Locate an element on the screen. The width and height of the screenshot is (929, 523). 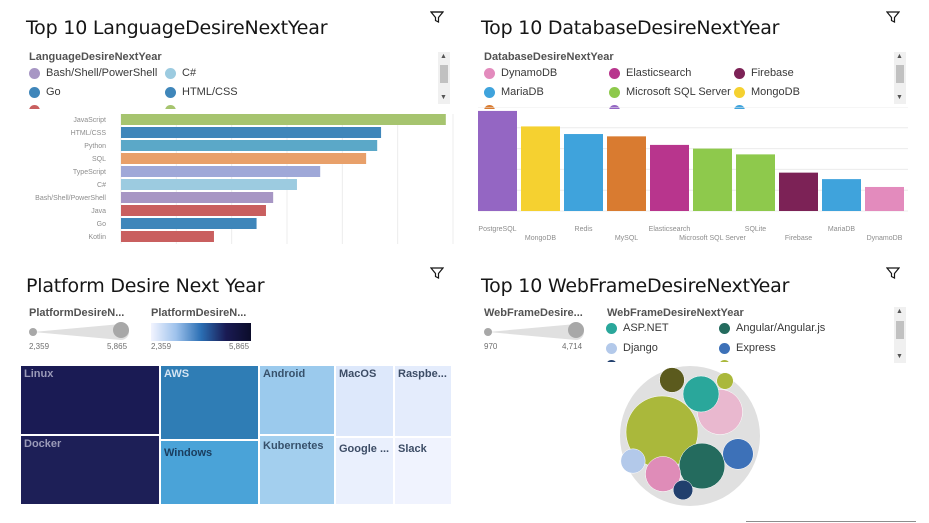
legend-item: Bash/Shell/PowerShell is located at coordinates (93, 73).